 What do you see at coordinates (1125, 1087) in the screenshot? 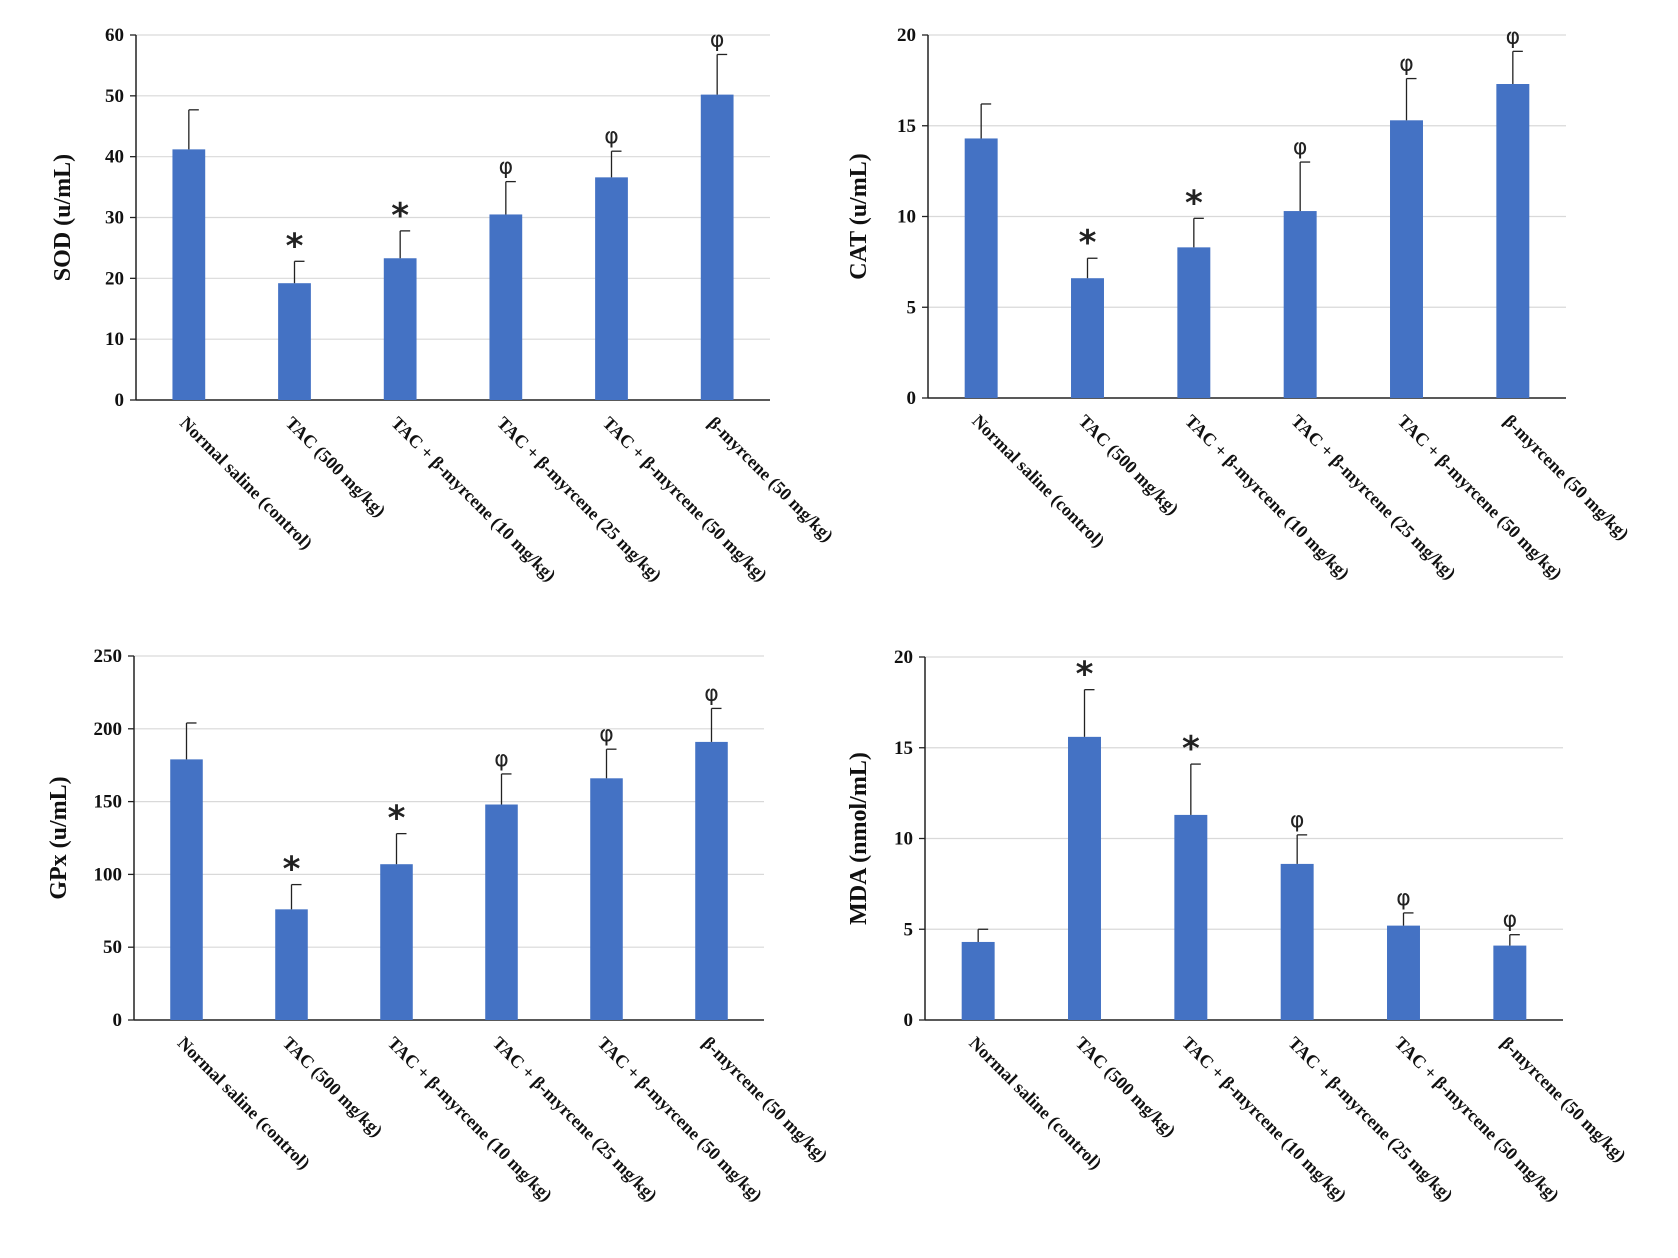
I see `category-label: TAC (500 mg/kg)` at bounding box center [1125, 1087].